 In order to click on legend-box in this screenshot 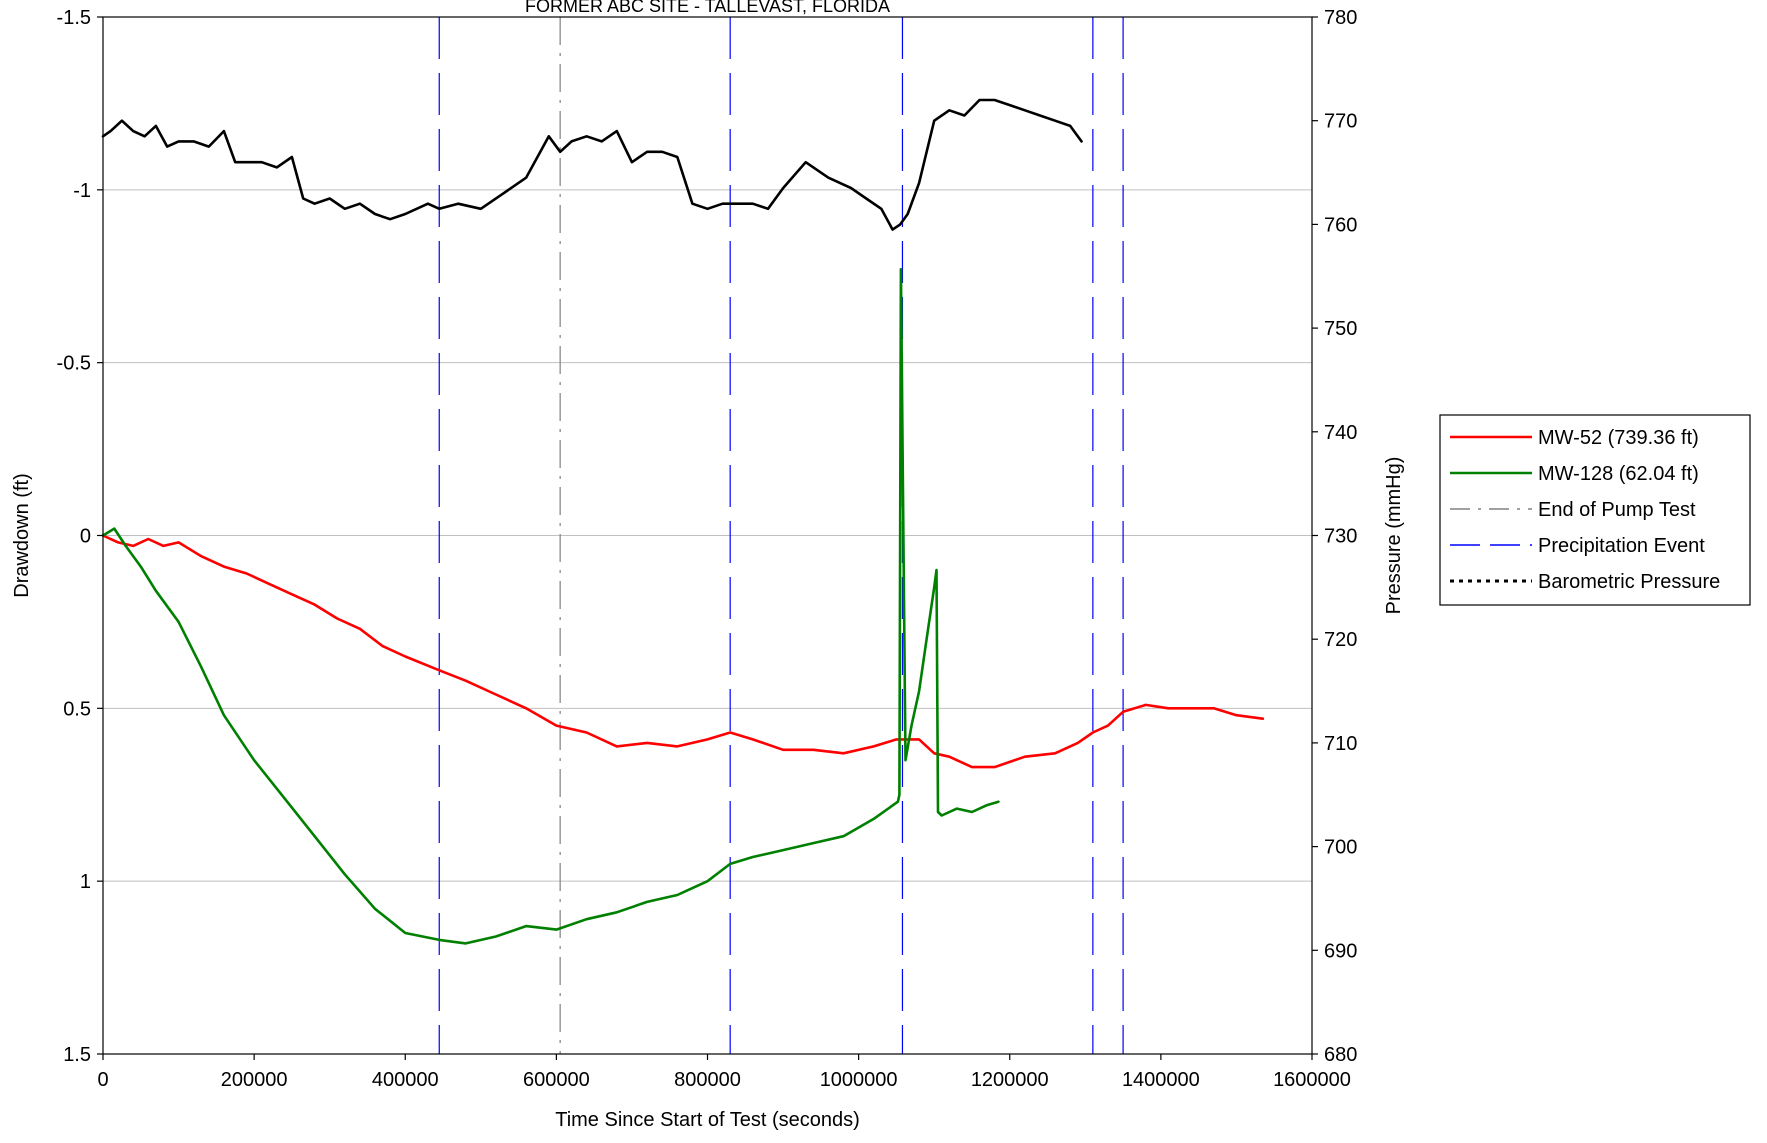, I will do `click(1595, 510)`.